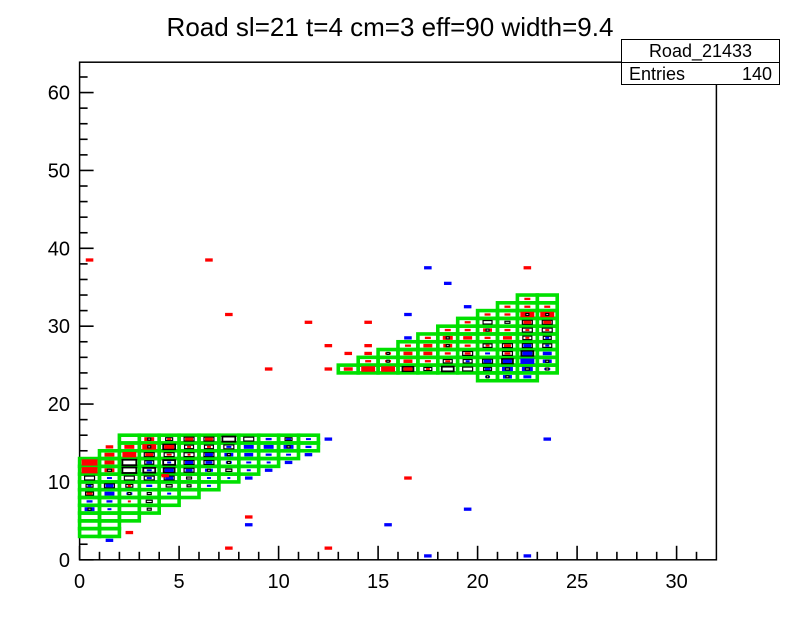  Describe the element at coordinates (577, 582) in the screenshot. I see `x-tick-label: 25` at that location.